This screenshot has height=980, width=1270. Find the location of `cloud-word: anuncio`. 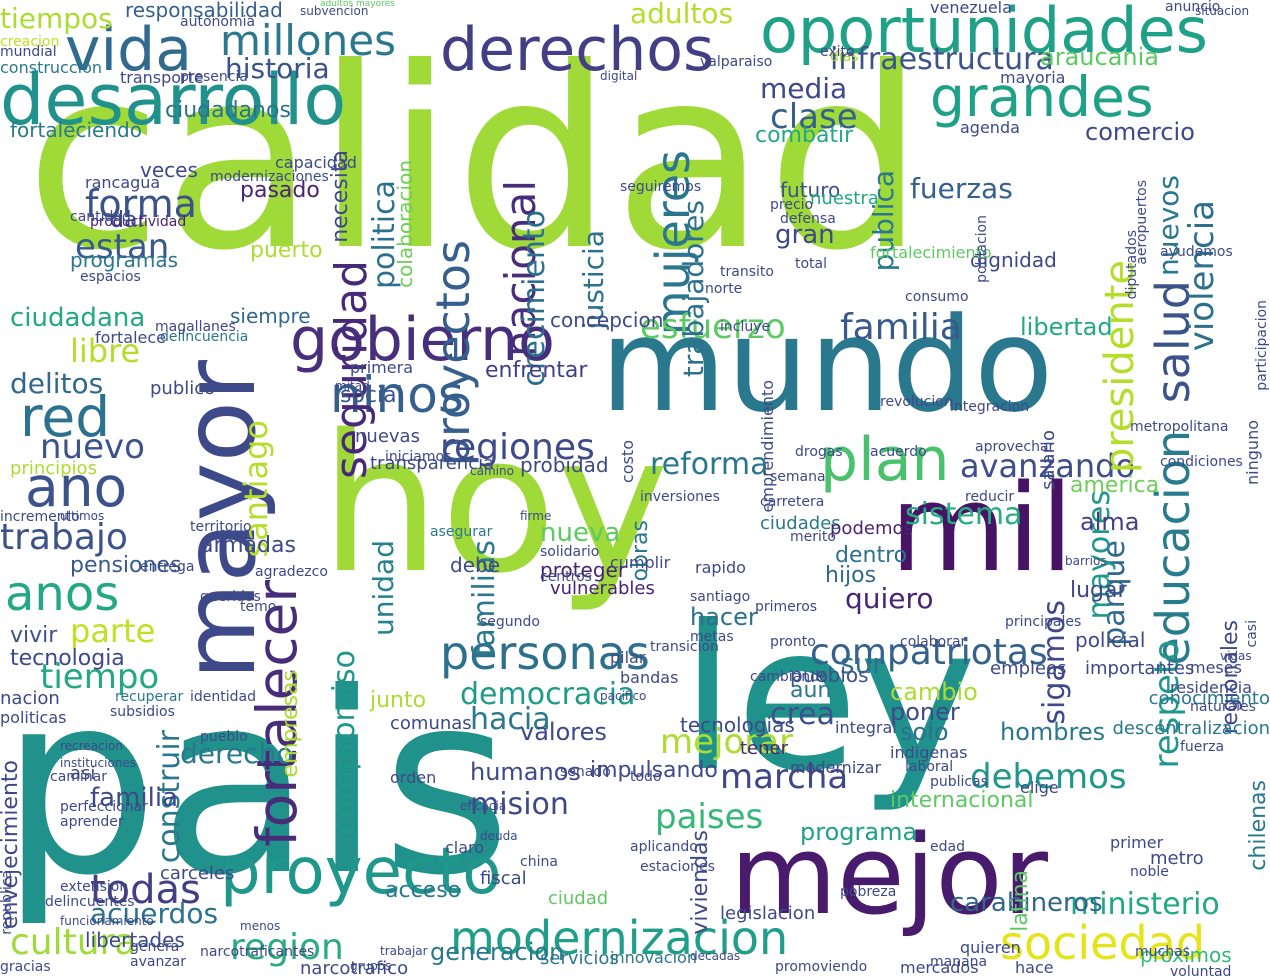

cloud-word: anuncio is located at coordinates (1193, 7).